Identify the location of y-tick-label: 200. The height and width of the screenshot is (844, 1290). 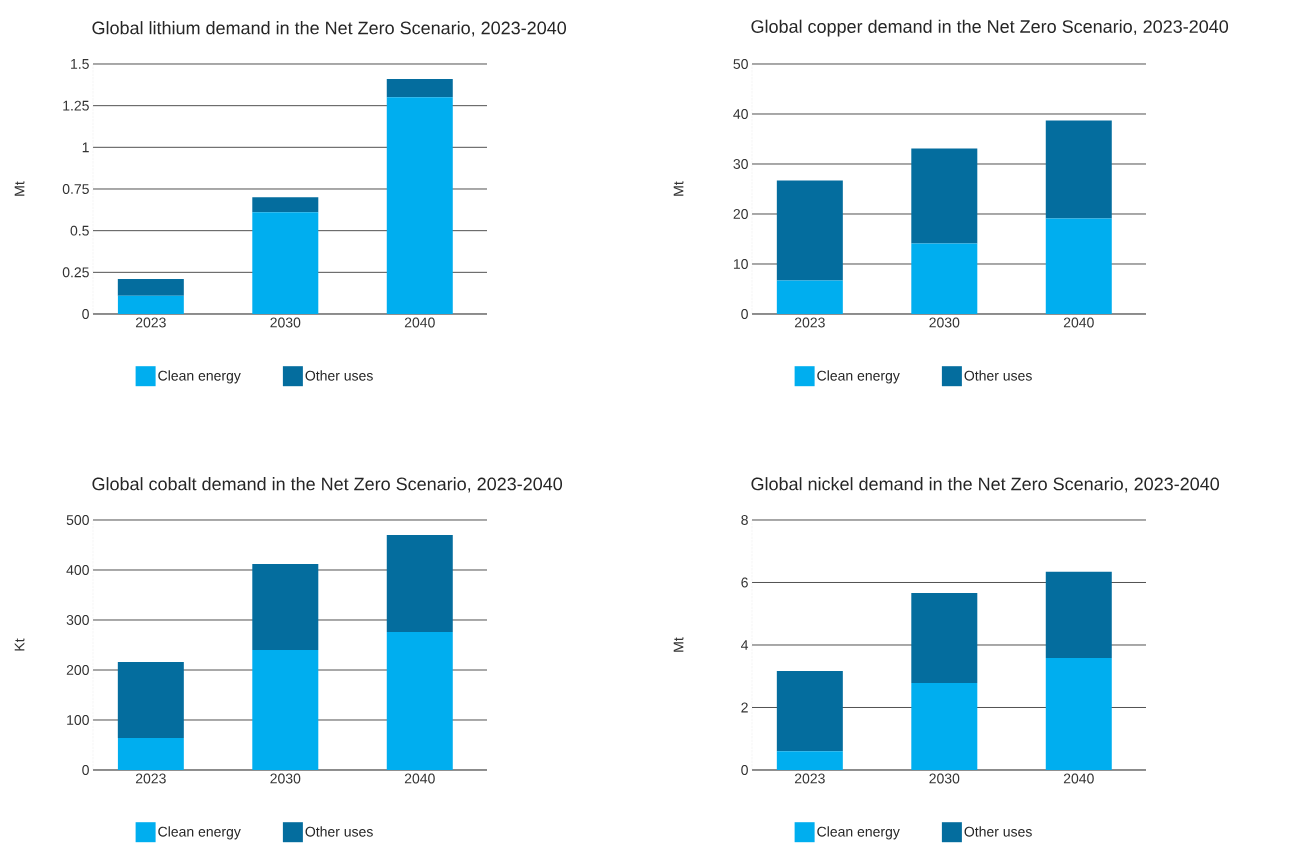
(77, 670).